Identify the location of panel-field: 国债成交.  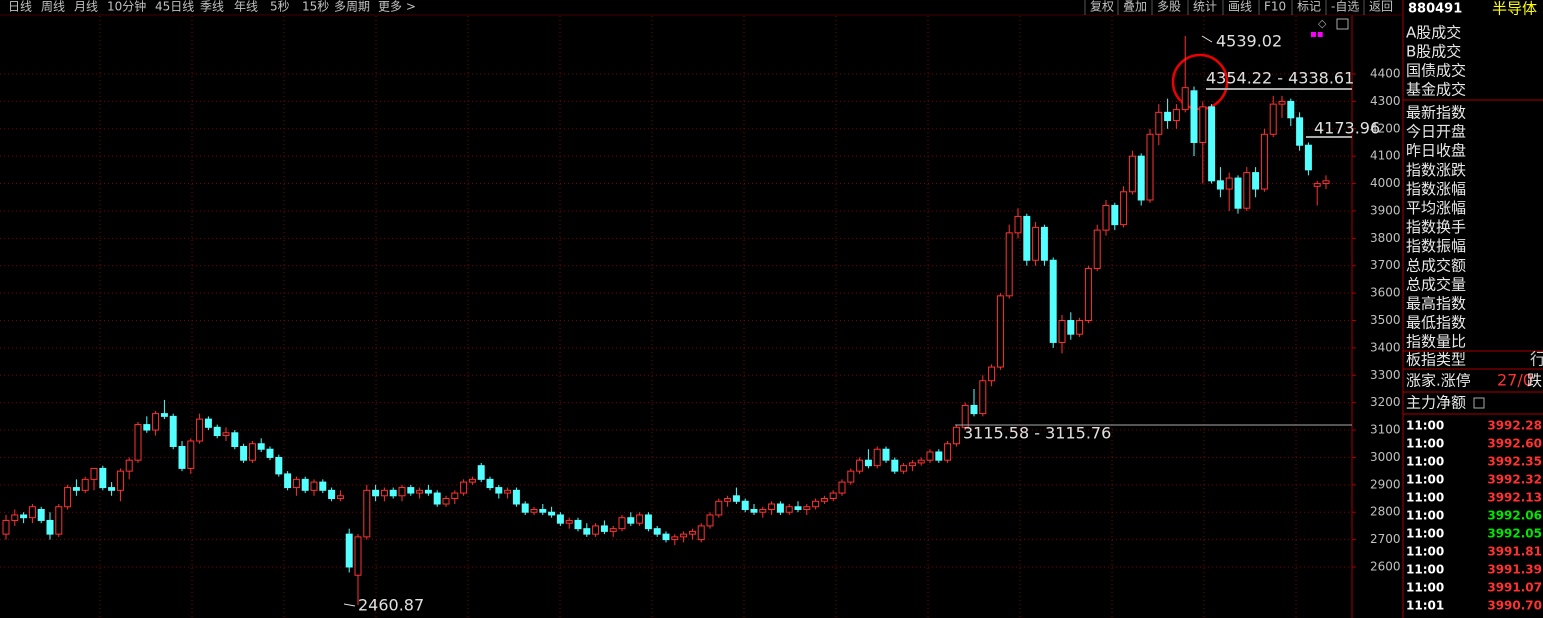
(1436, 71).